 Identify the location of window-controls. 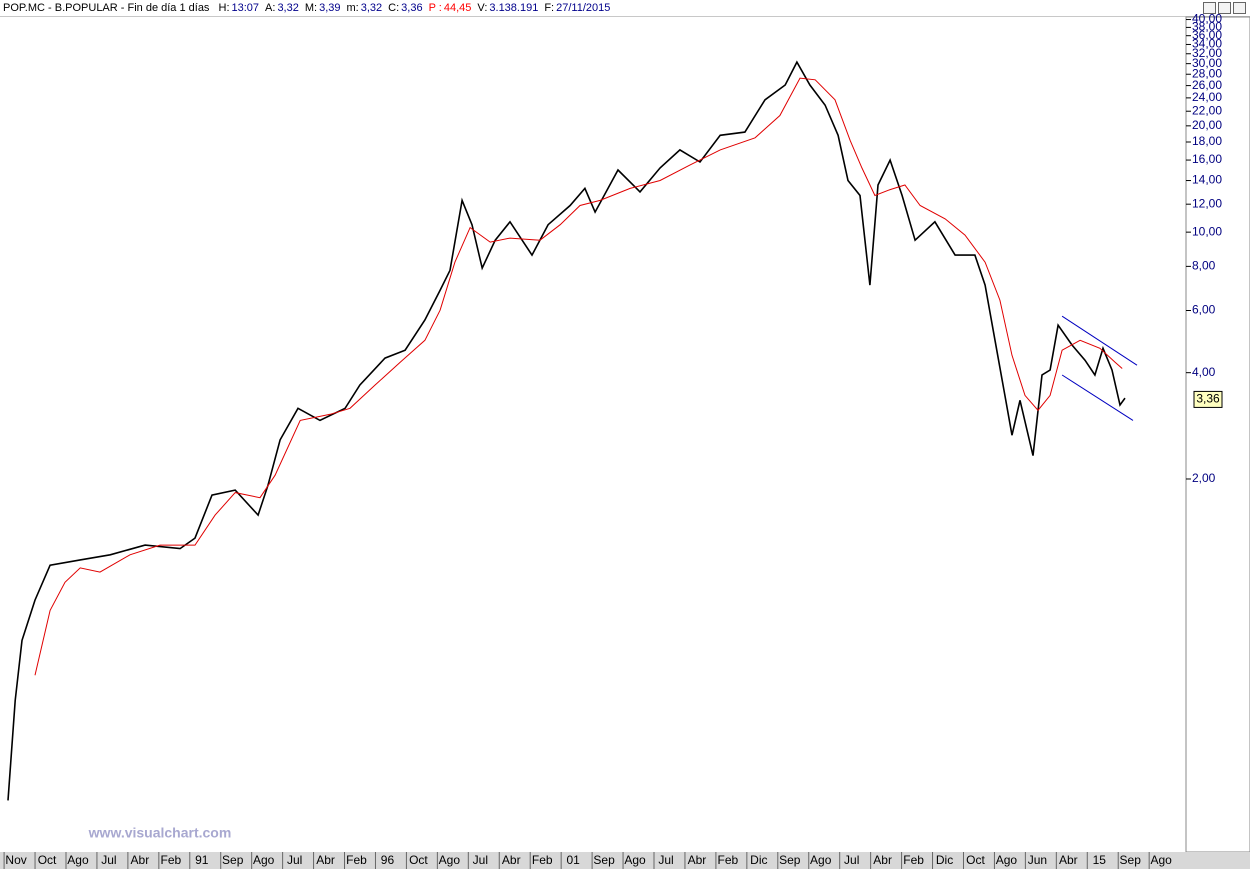
(1223, 10).